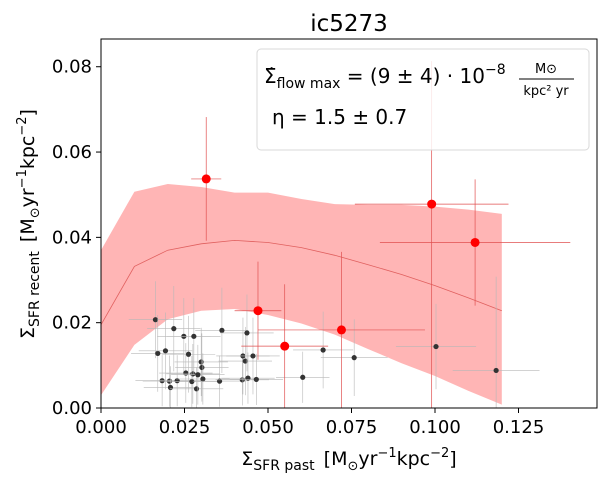 The width and height of the screenshot is (606, 485). I want to click on y-tick: 0.00, so click(76, 408).